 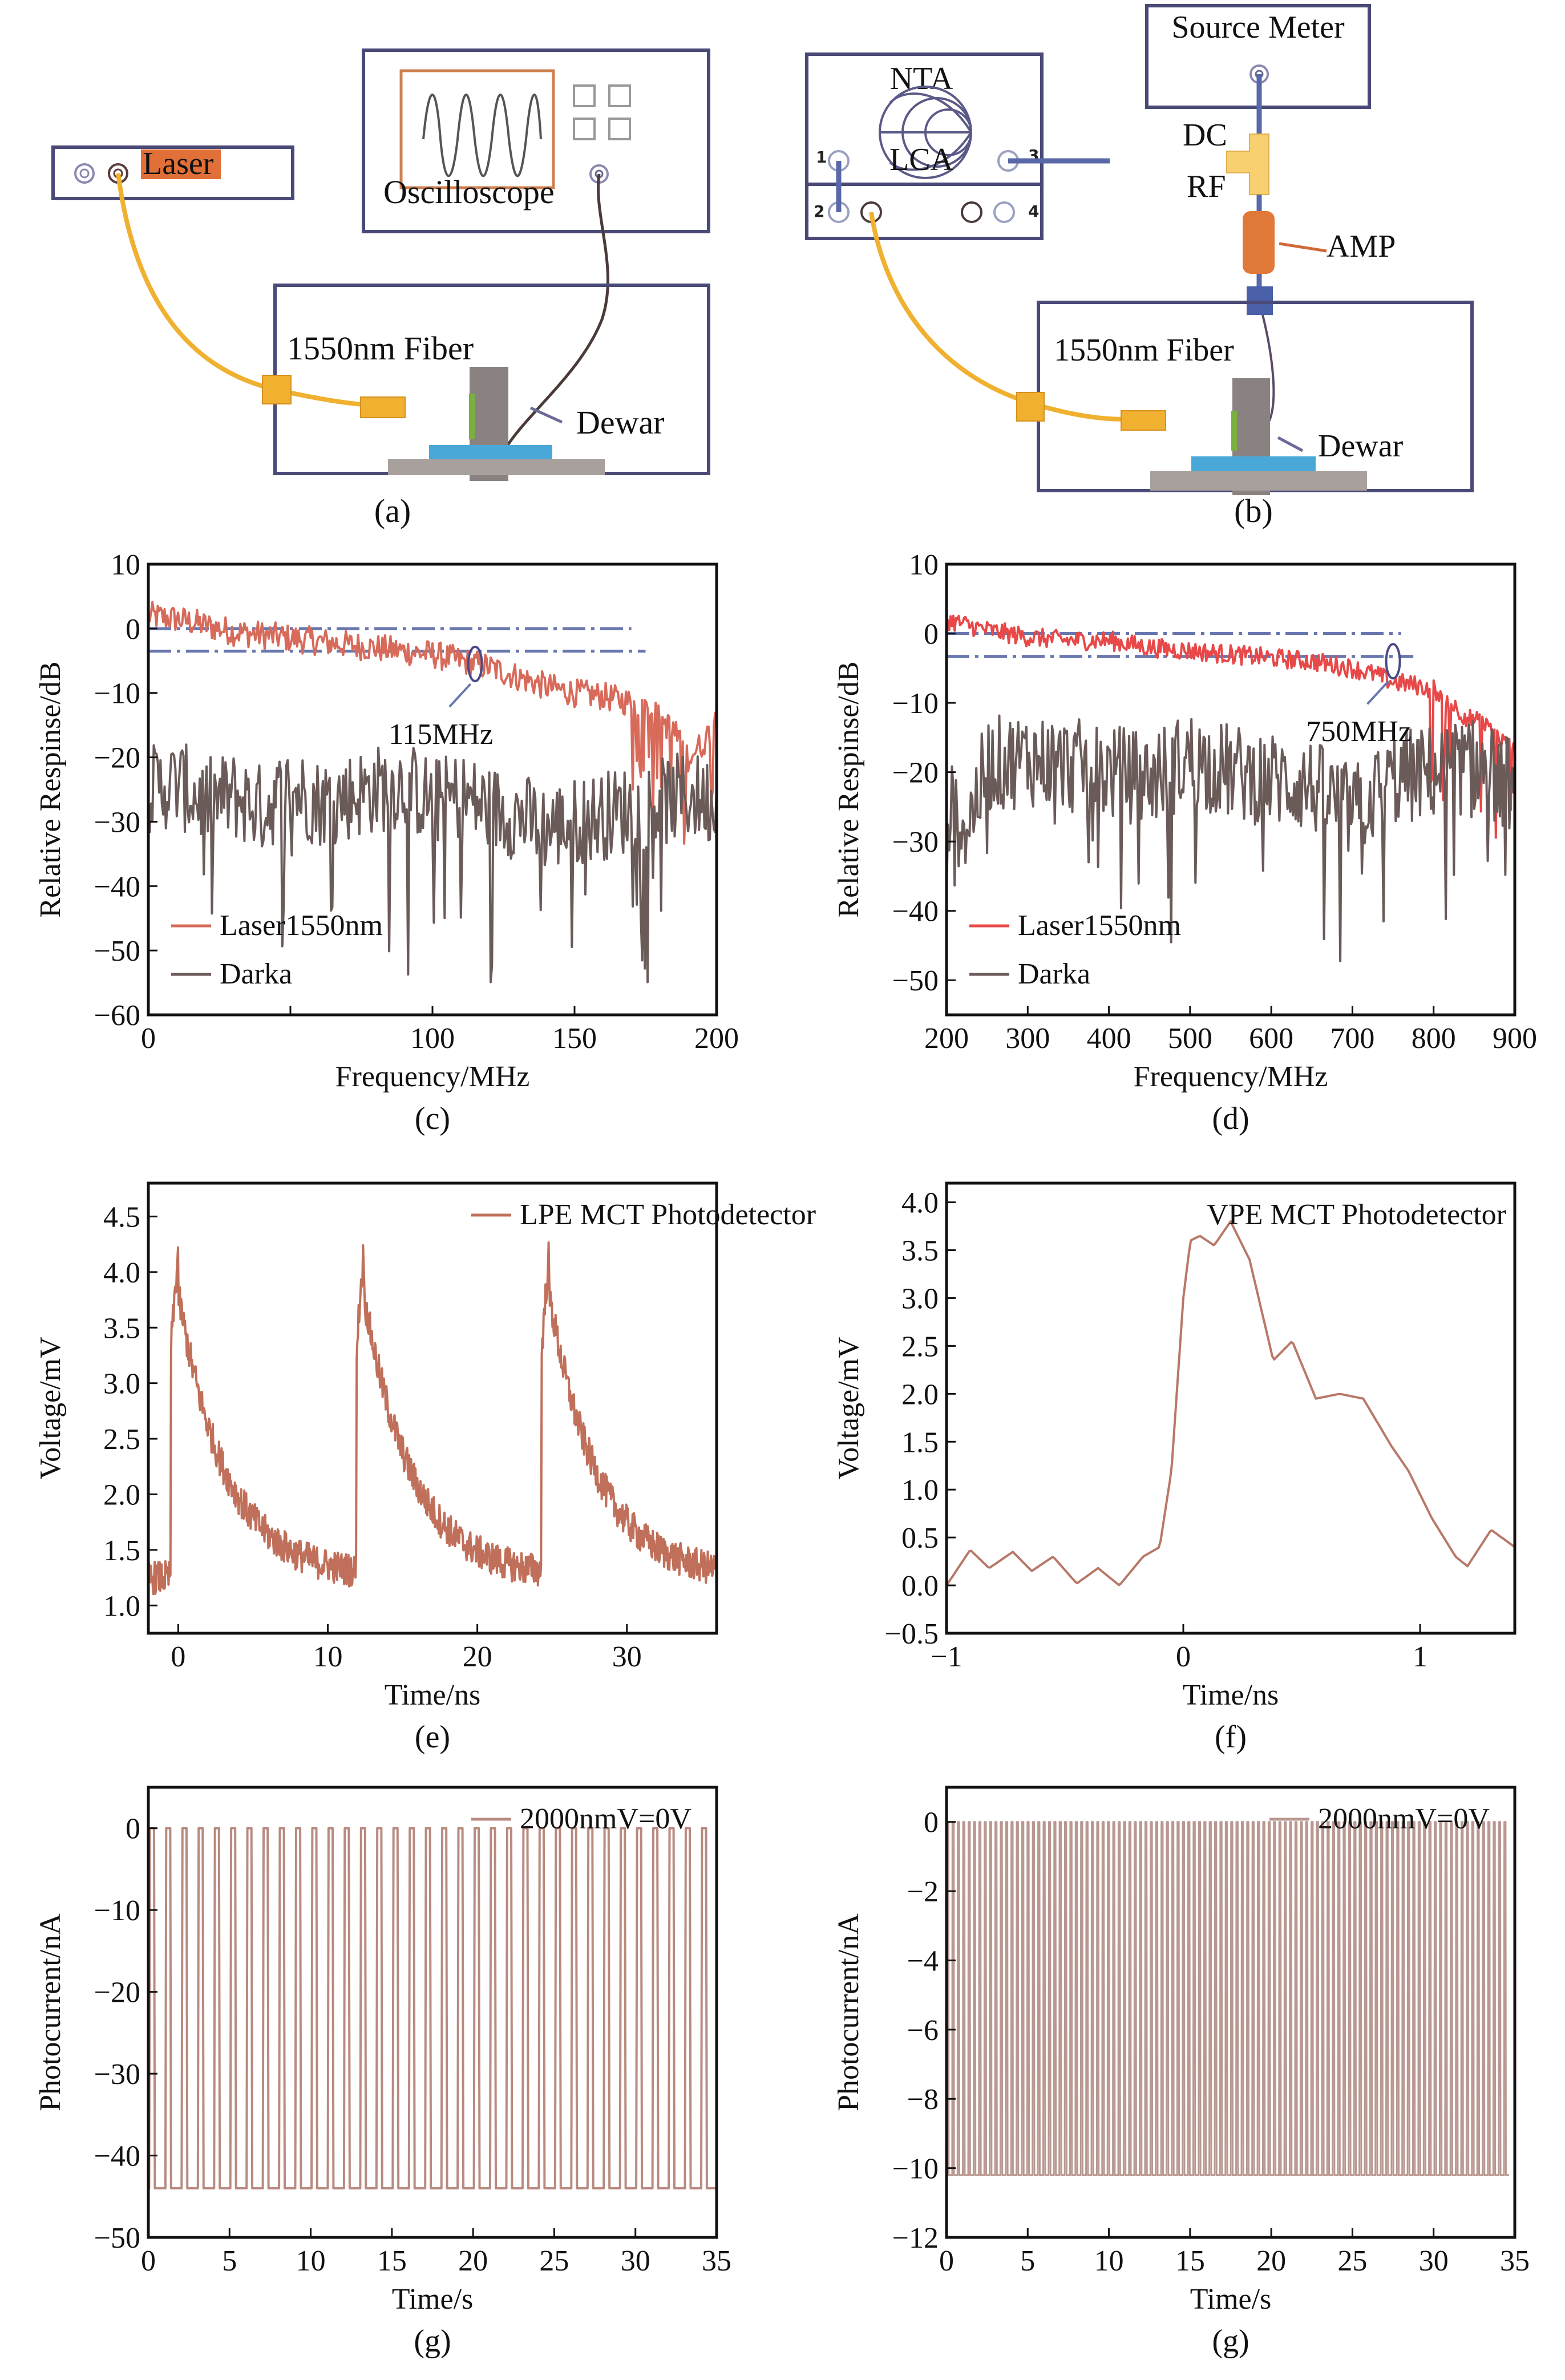 I want to click on x-tick-label-g2-5: 25, so click(x=1352, y=2261).